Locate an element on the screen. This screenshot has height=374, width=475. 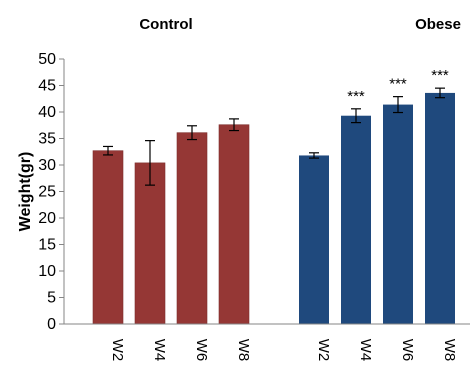
y-tick-label: 5 is located at coordinates (51, 298).